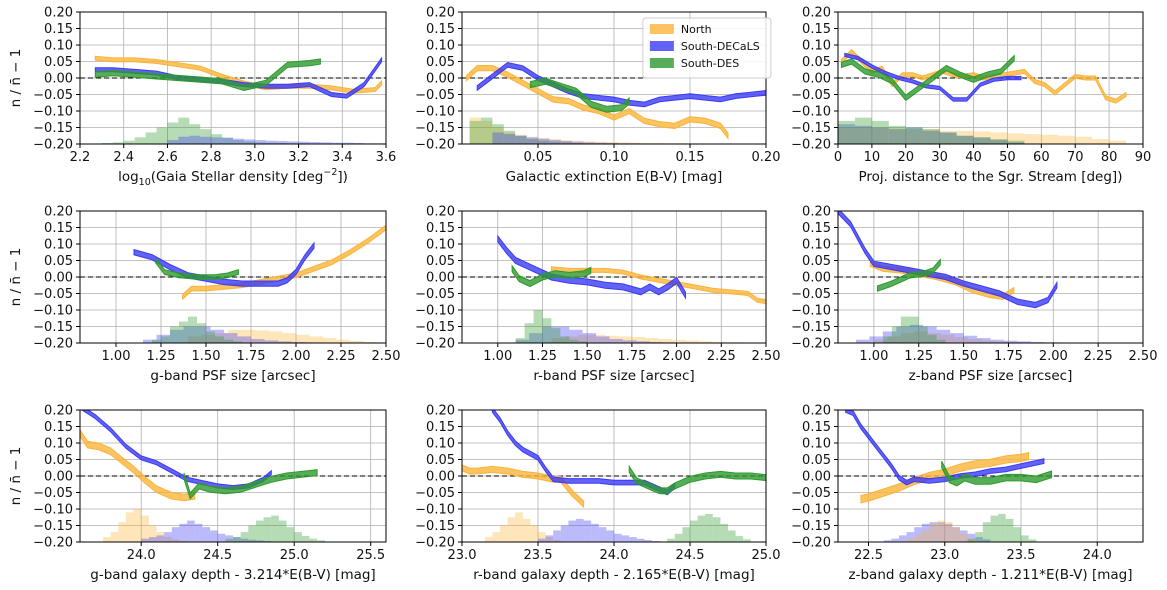 This screenshot has height=590, width=1167. What do you see at coordinates (973, 157) in the screenshot?
I see `x-tick-label: 40` at bounding box center [973, 157].